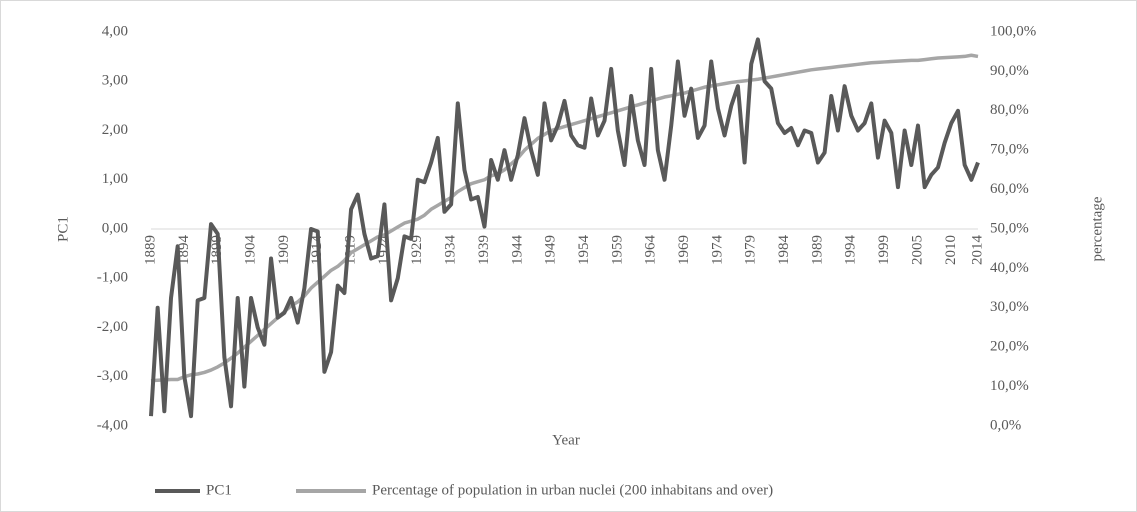 The width and height of the screenshot is (1137, 512). What do you see at coordinates (517, 250) in the screenshot?
I see `x-tick-label: 1944` at bounding box center [517, 250].